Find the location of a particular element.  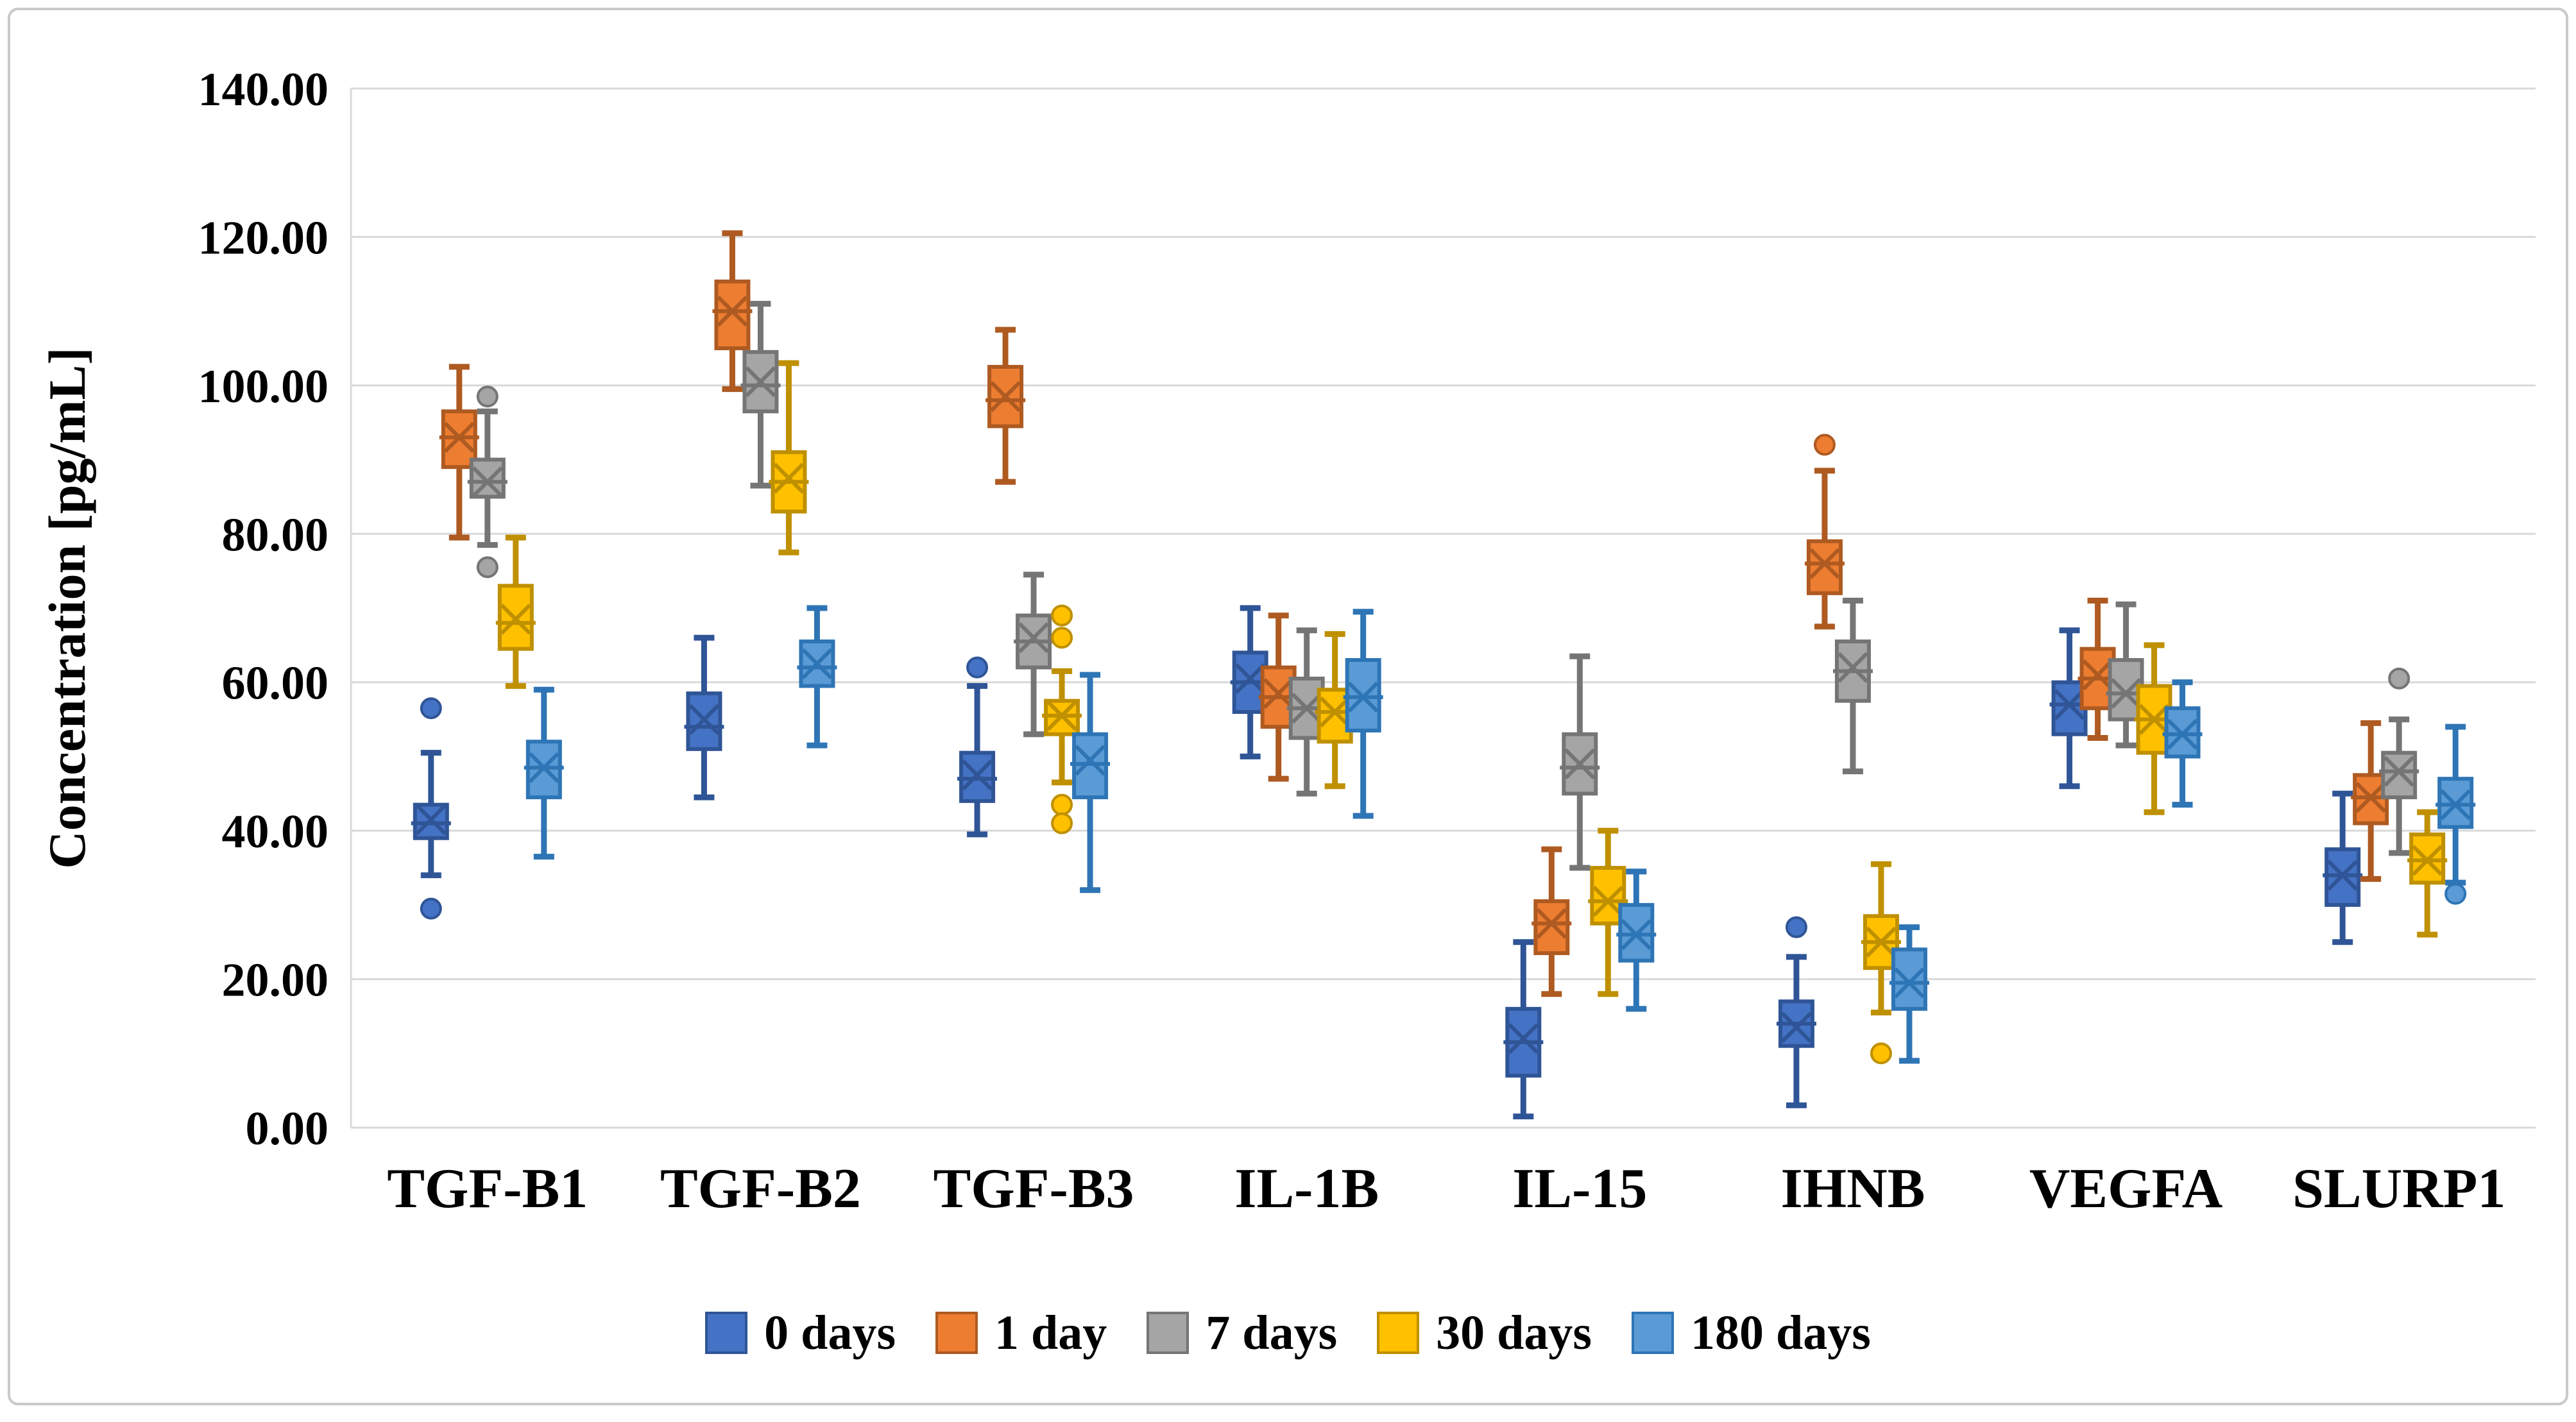

x-category-label: IL-15 is located at coordinates (1580, 1189).